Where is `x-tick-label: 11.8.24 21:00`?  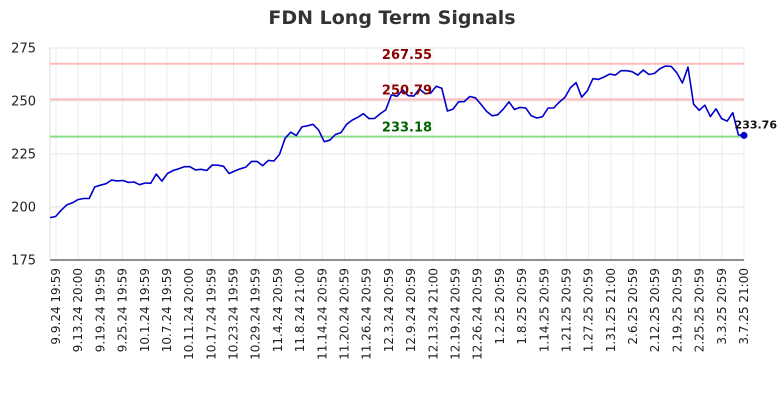
x-tick-label: 11.8.24 21:00 is located at coordinates (300, 310).